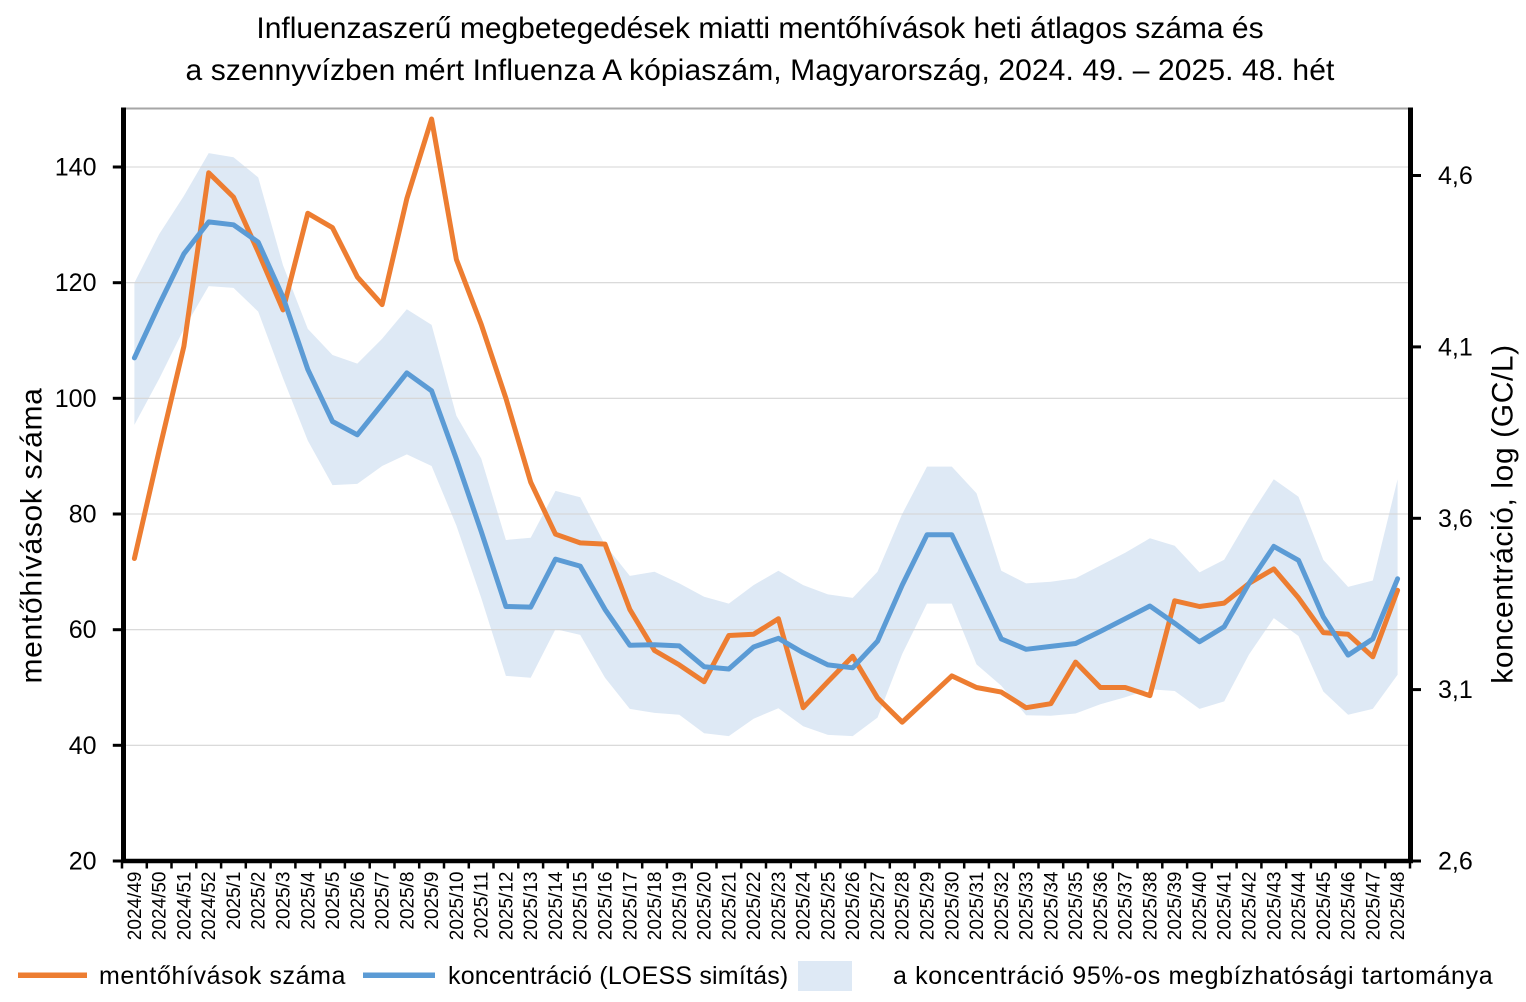 The image size is (1526, 1002). Describe the element at coordinates (83, 862) in the screenshot. I see `svg-text: 20` at that location.